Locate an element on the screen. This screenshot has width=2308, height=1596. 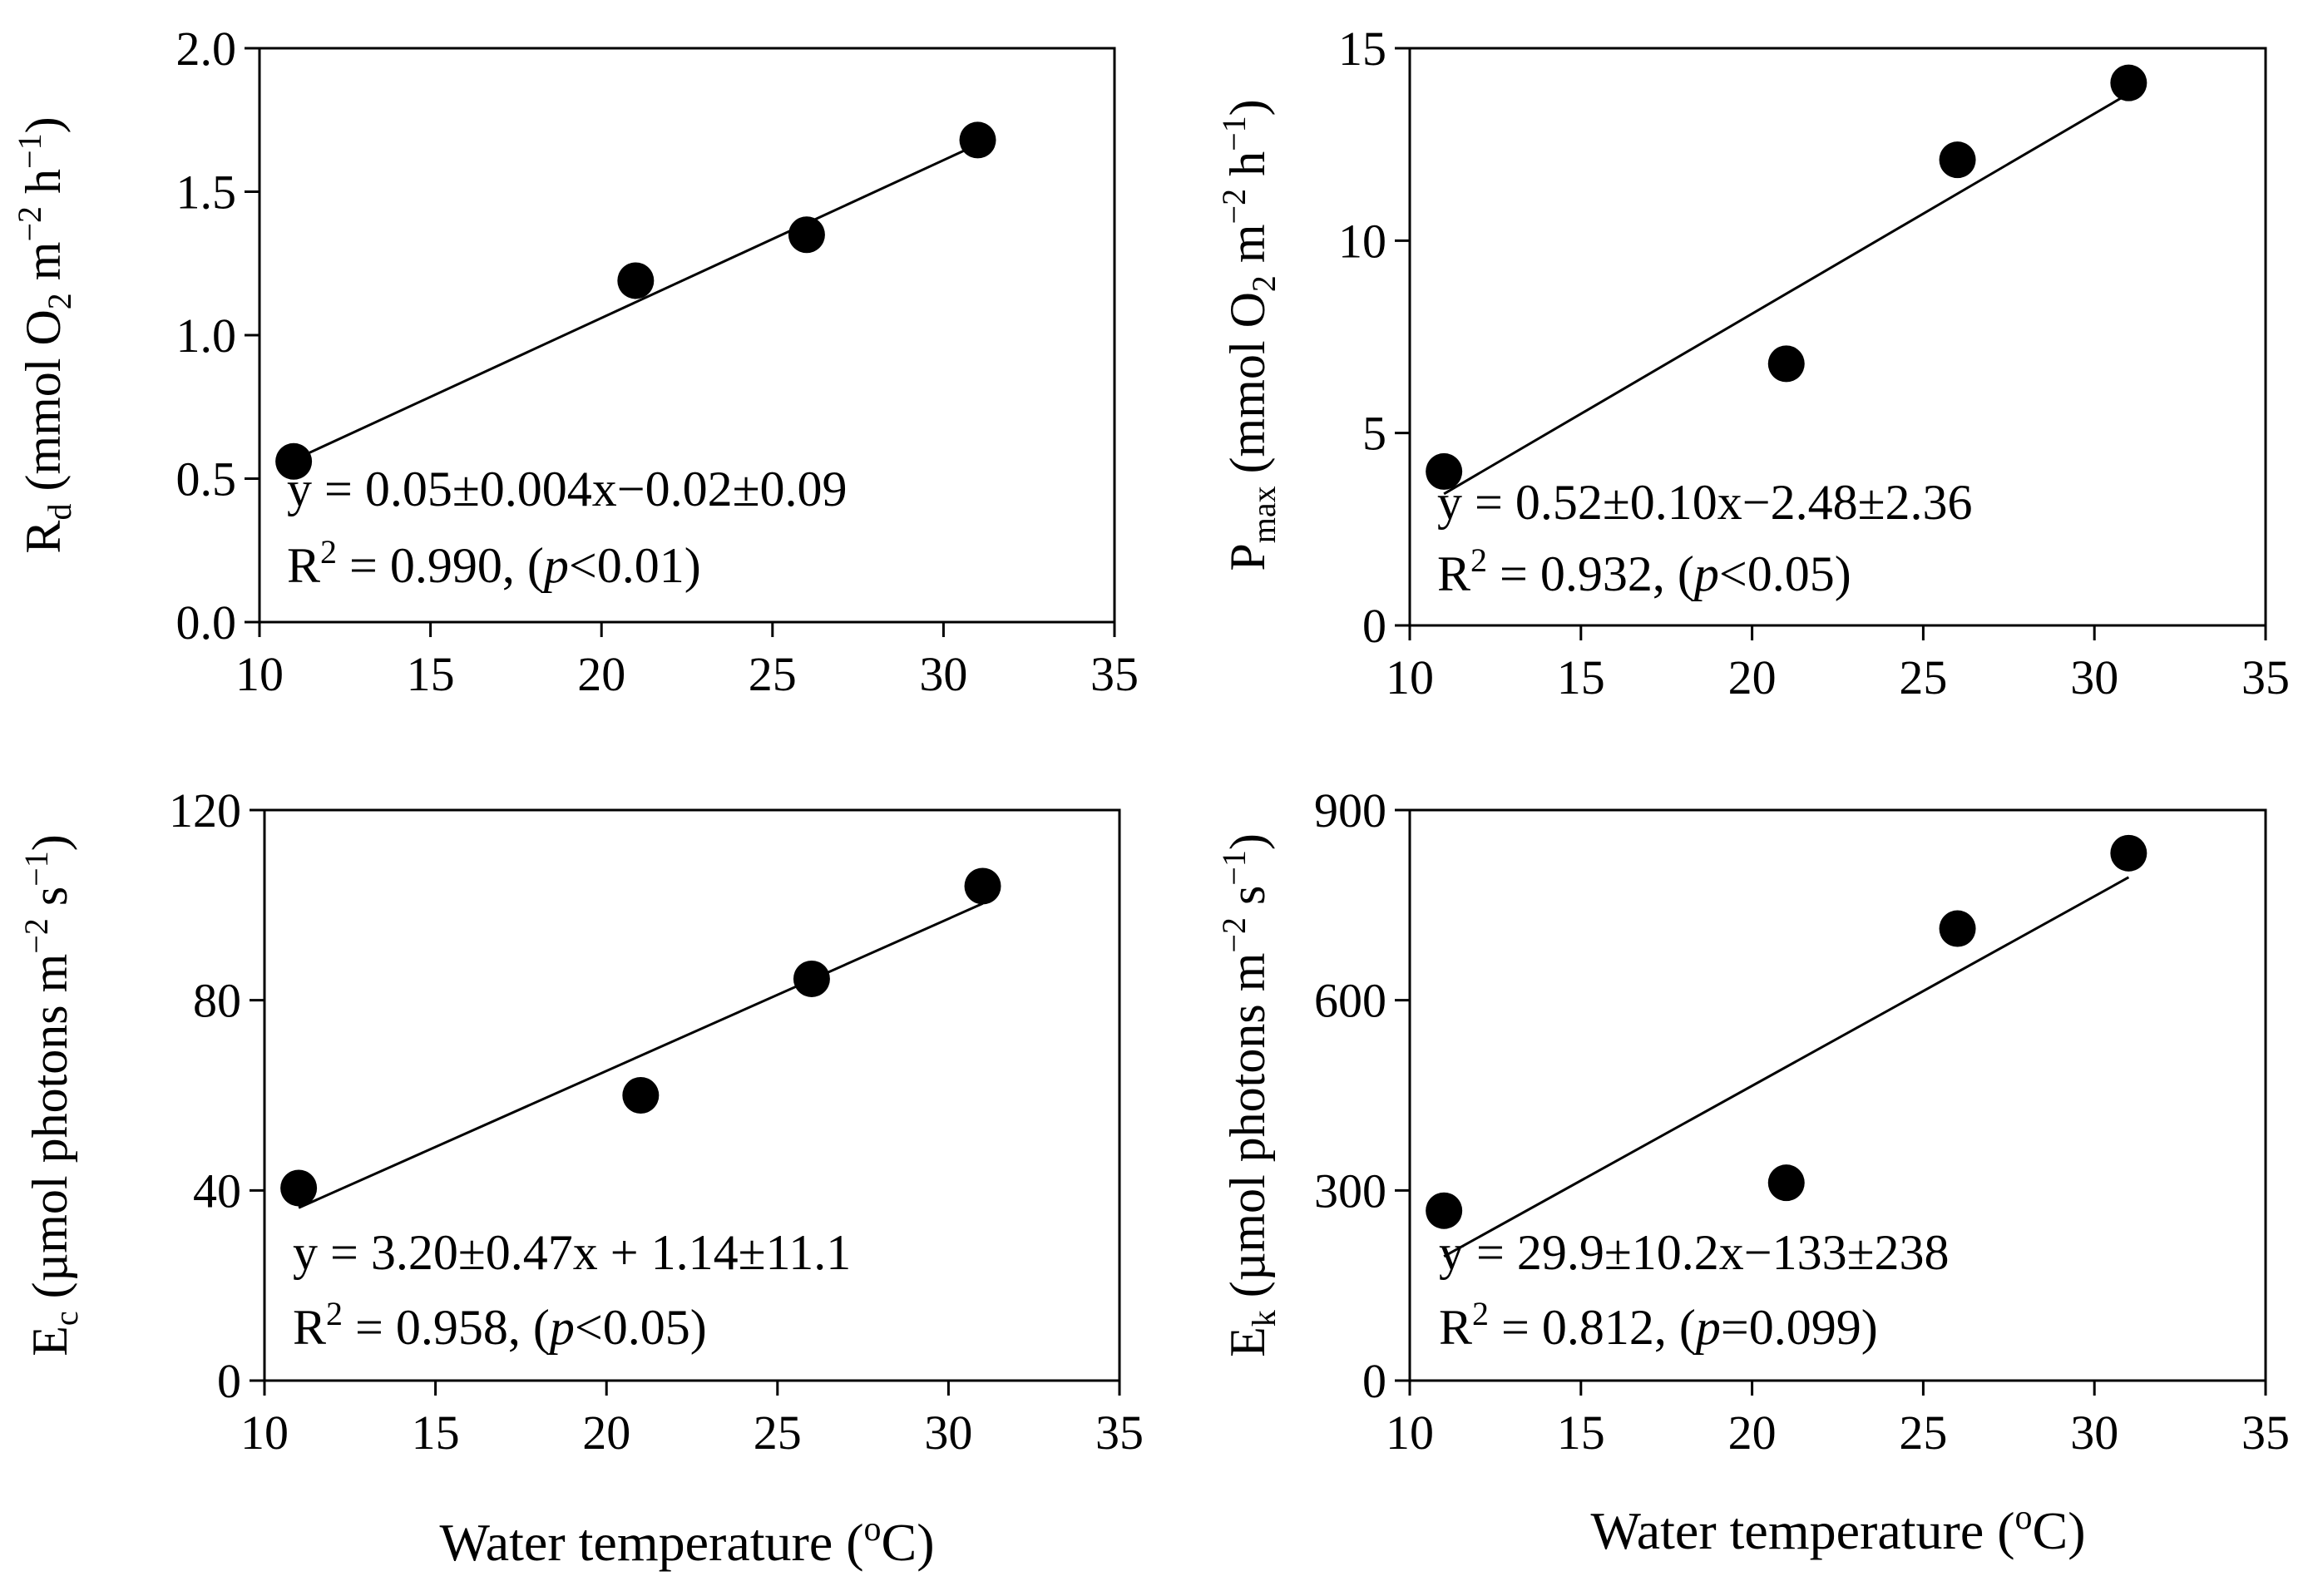
y-axis-label-group: Rd (mmol O2 m−2 h−1) is located at coordinates (44, 334).